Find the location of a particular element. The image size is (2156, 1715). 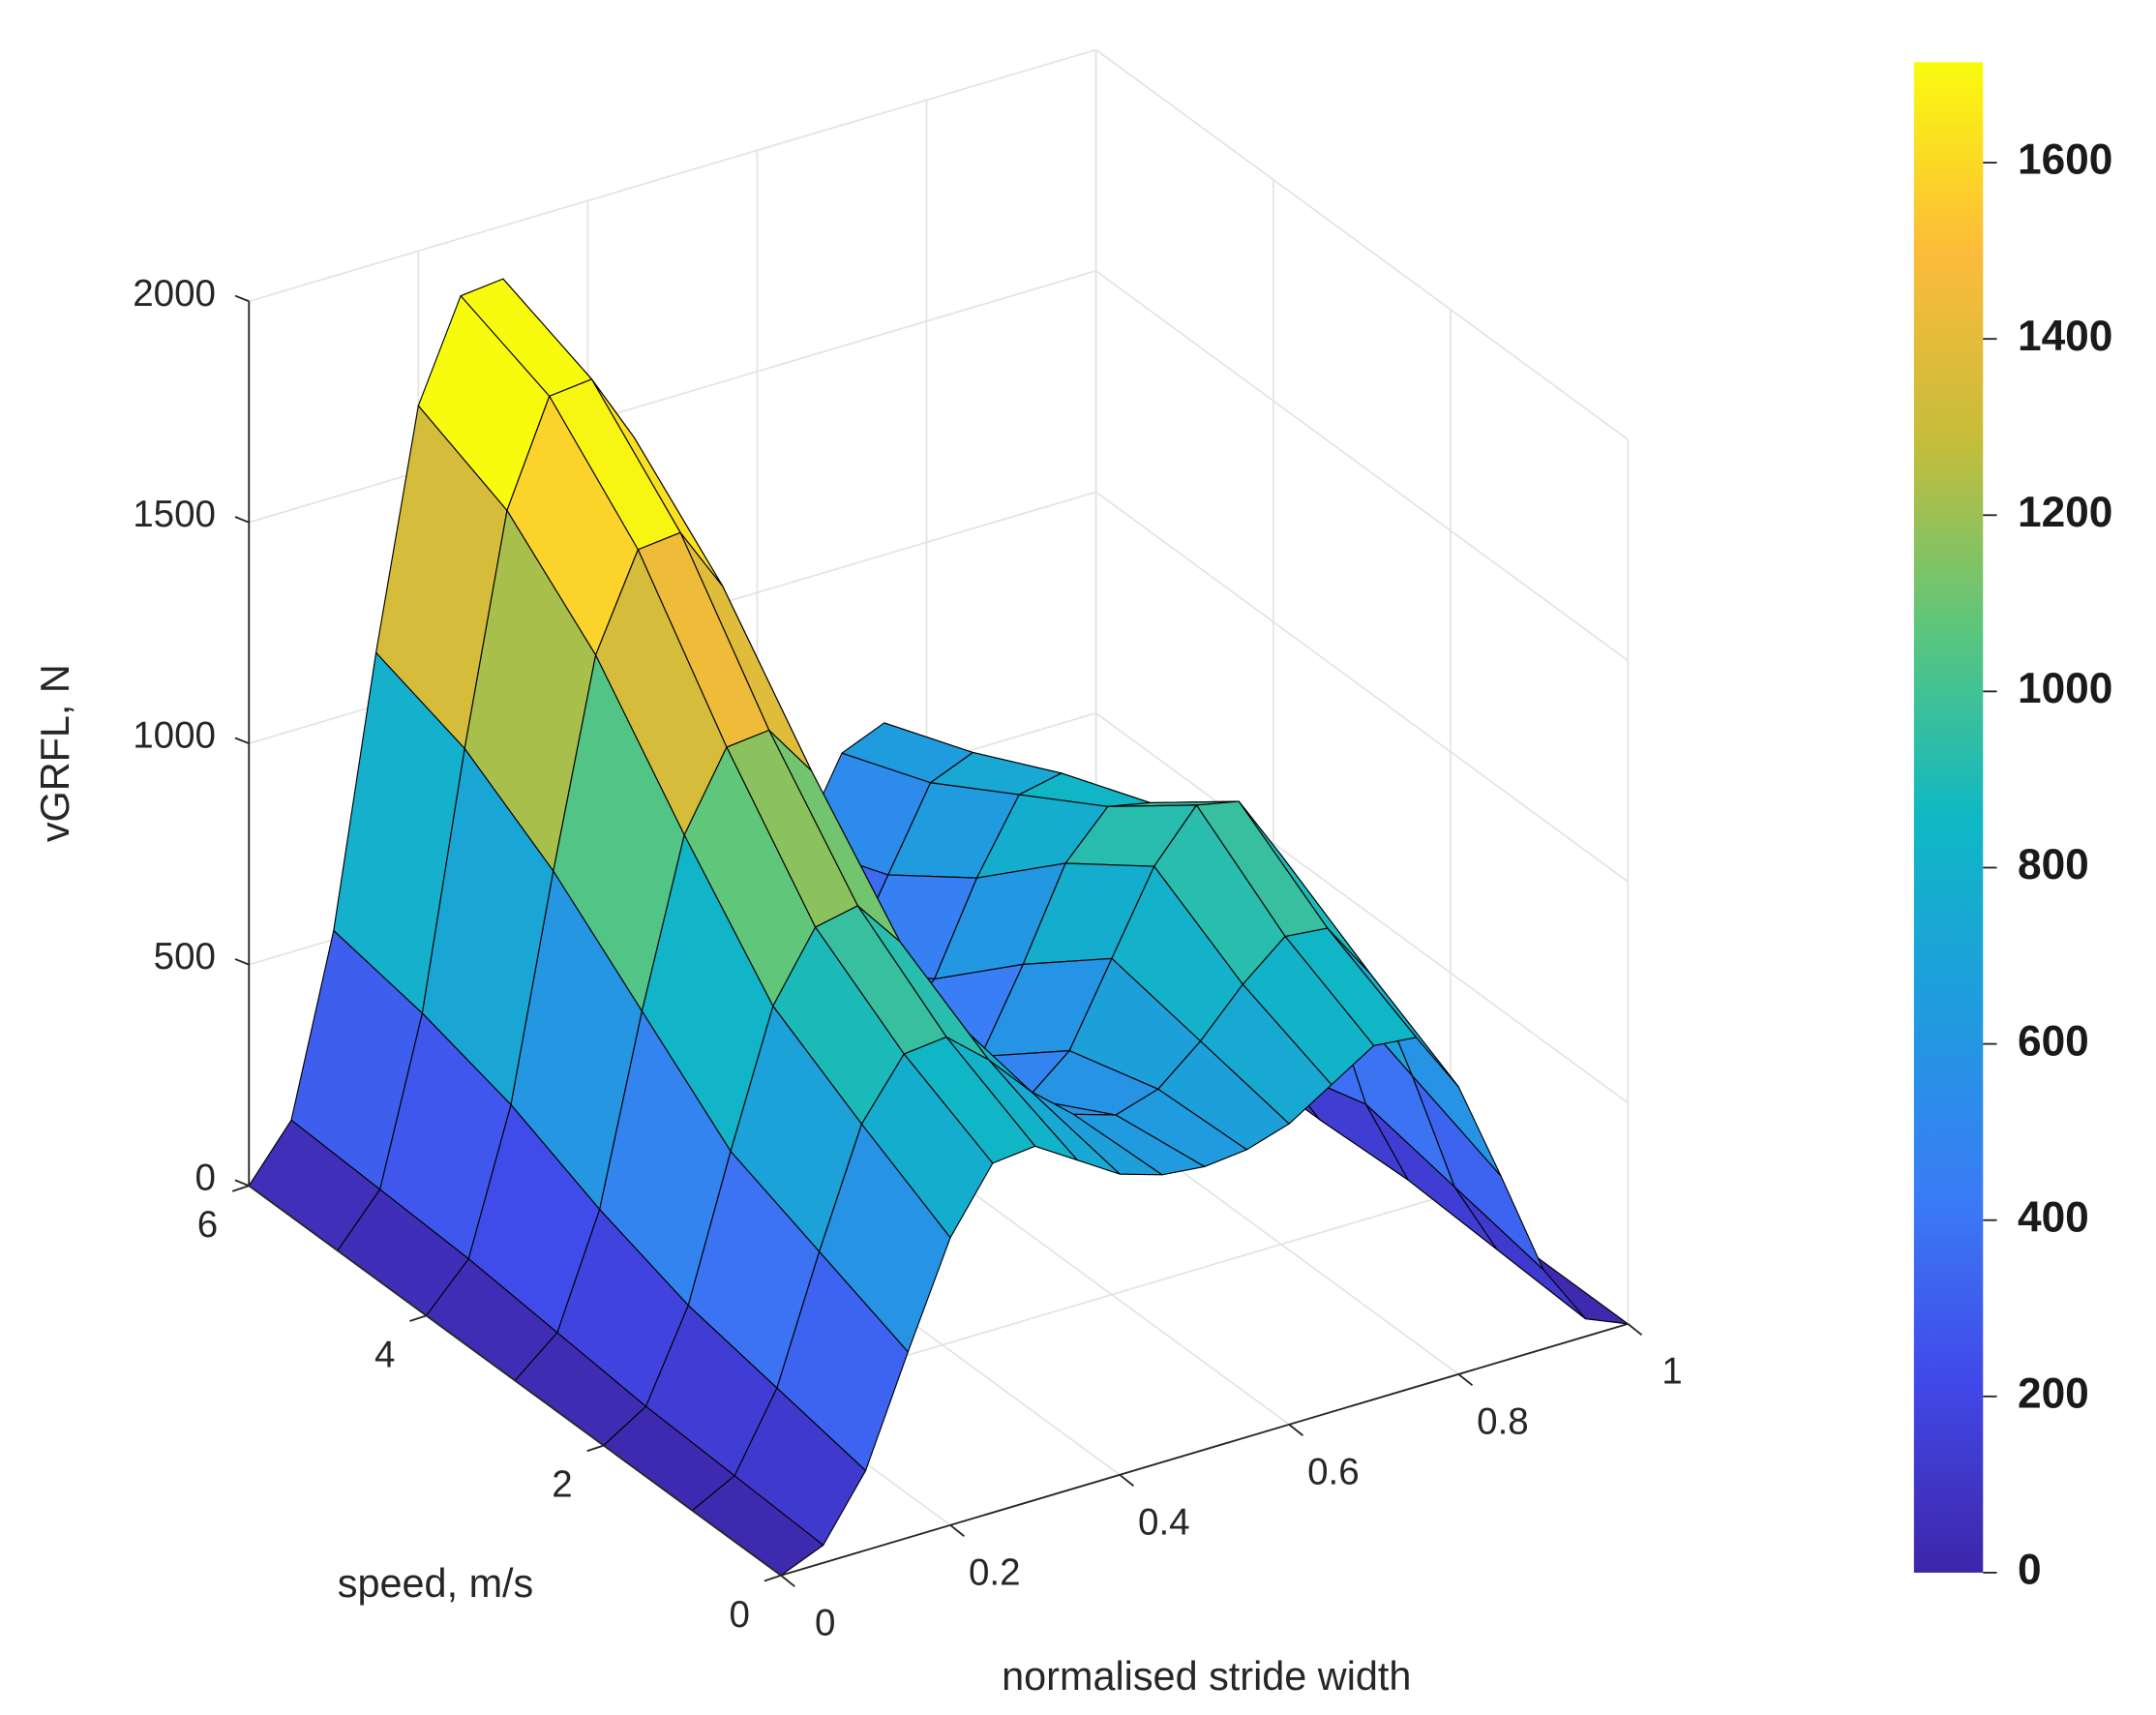

colorbar-tick-label: 600 is located at coordinates (2053, 1041).